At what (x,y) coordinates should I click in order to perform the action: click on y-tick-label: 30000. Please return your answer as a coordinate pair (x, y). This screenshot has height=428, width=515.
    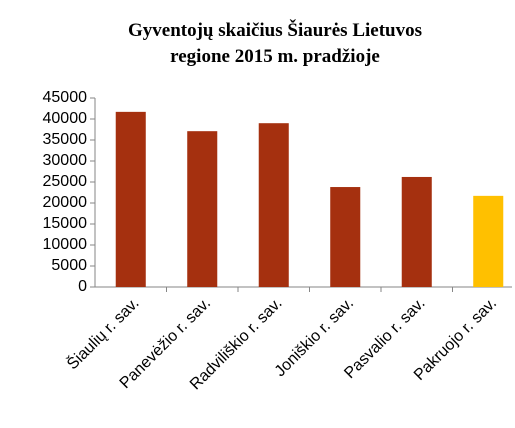
    Looking at the image, I should click on (65, 160).